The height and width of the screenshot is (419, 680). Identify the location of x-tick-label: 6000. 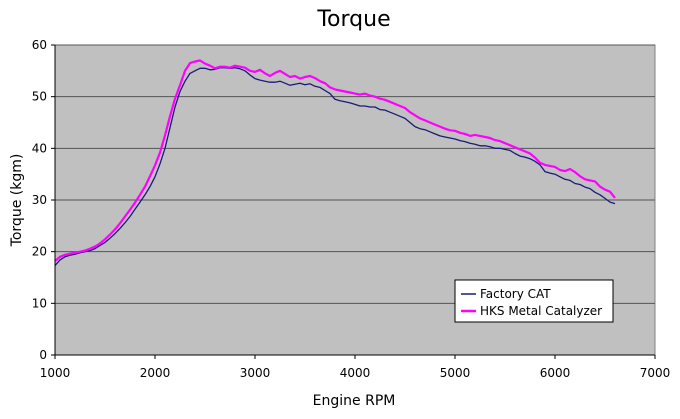
(555, 373).